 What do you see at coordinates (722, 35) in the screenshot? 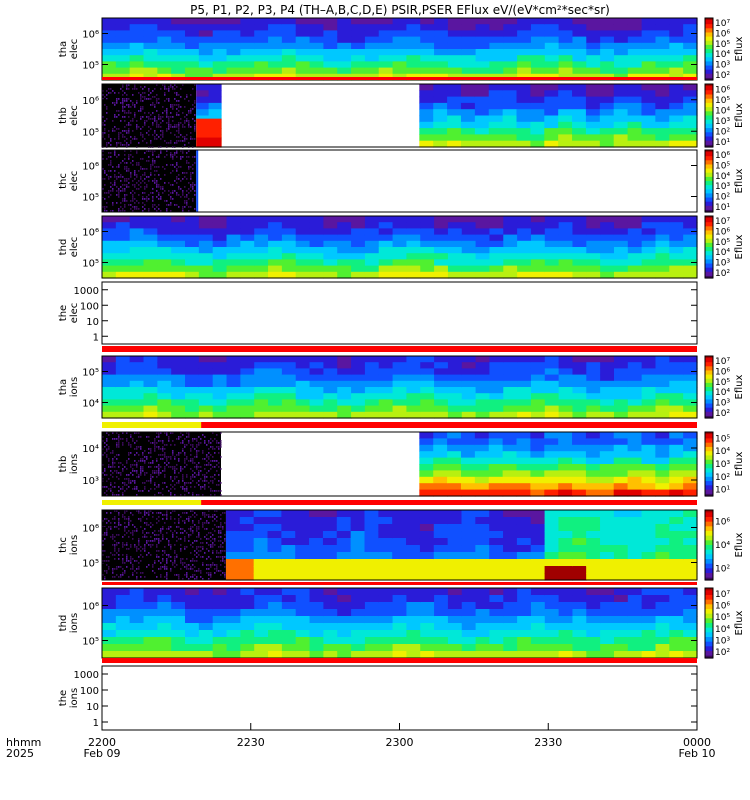
I see `colorbar-tick-label: 10⁶` at bounding box center [722, 35].